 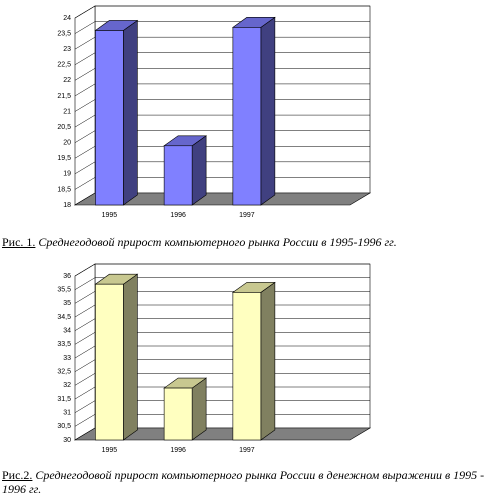 What do you see at coordinates (67, 18) in the screenshot?
I see `y-tick-label: 24` at bounding box center [67, 18].